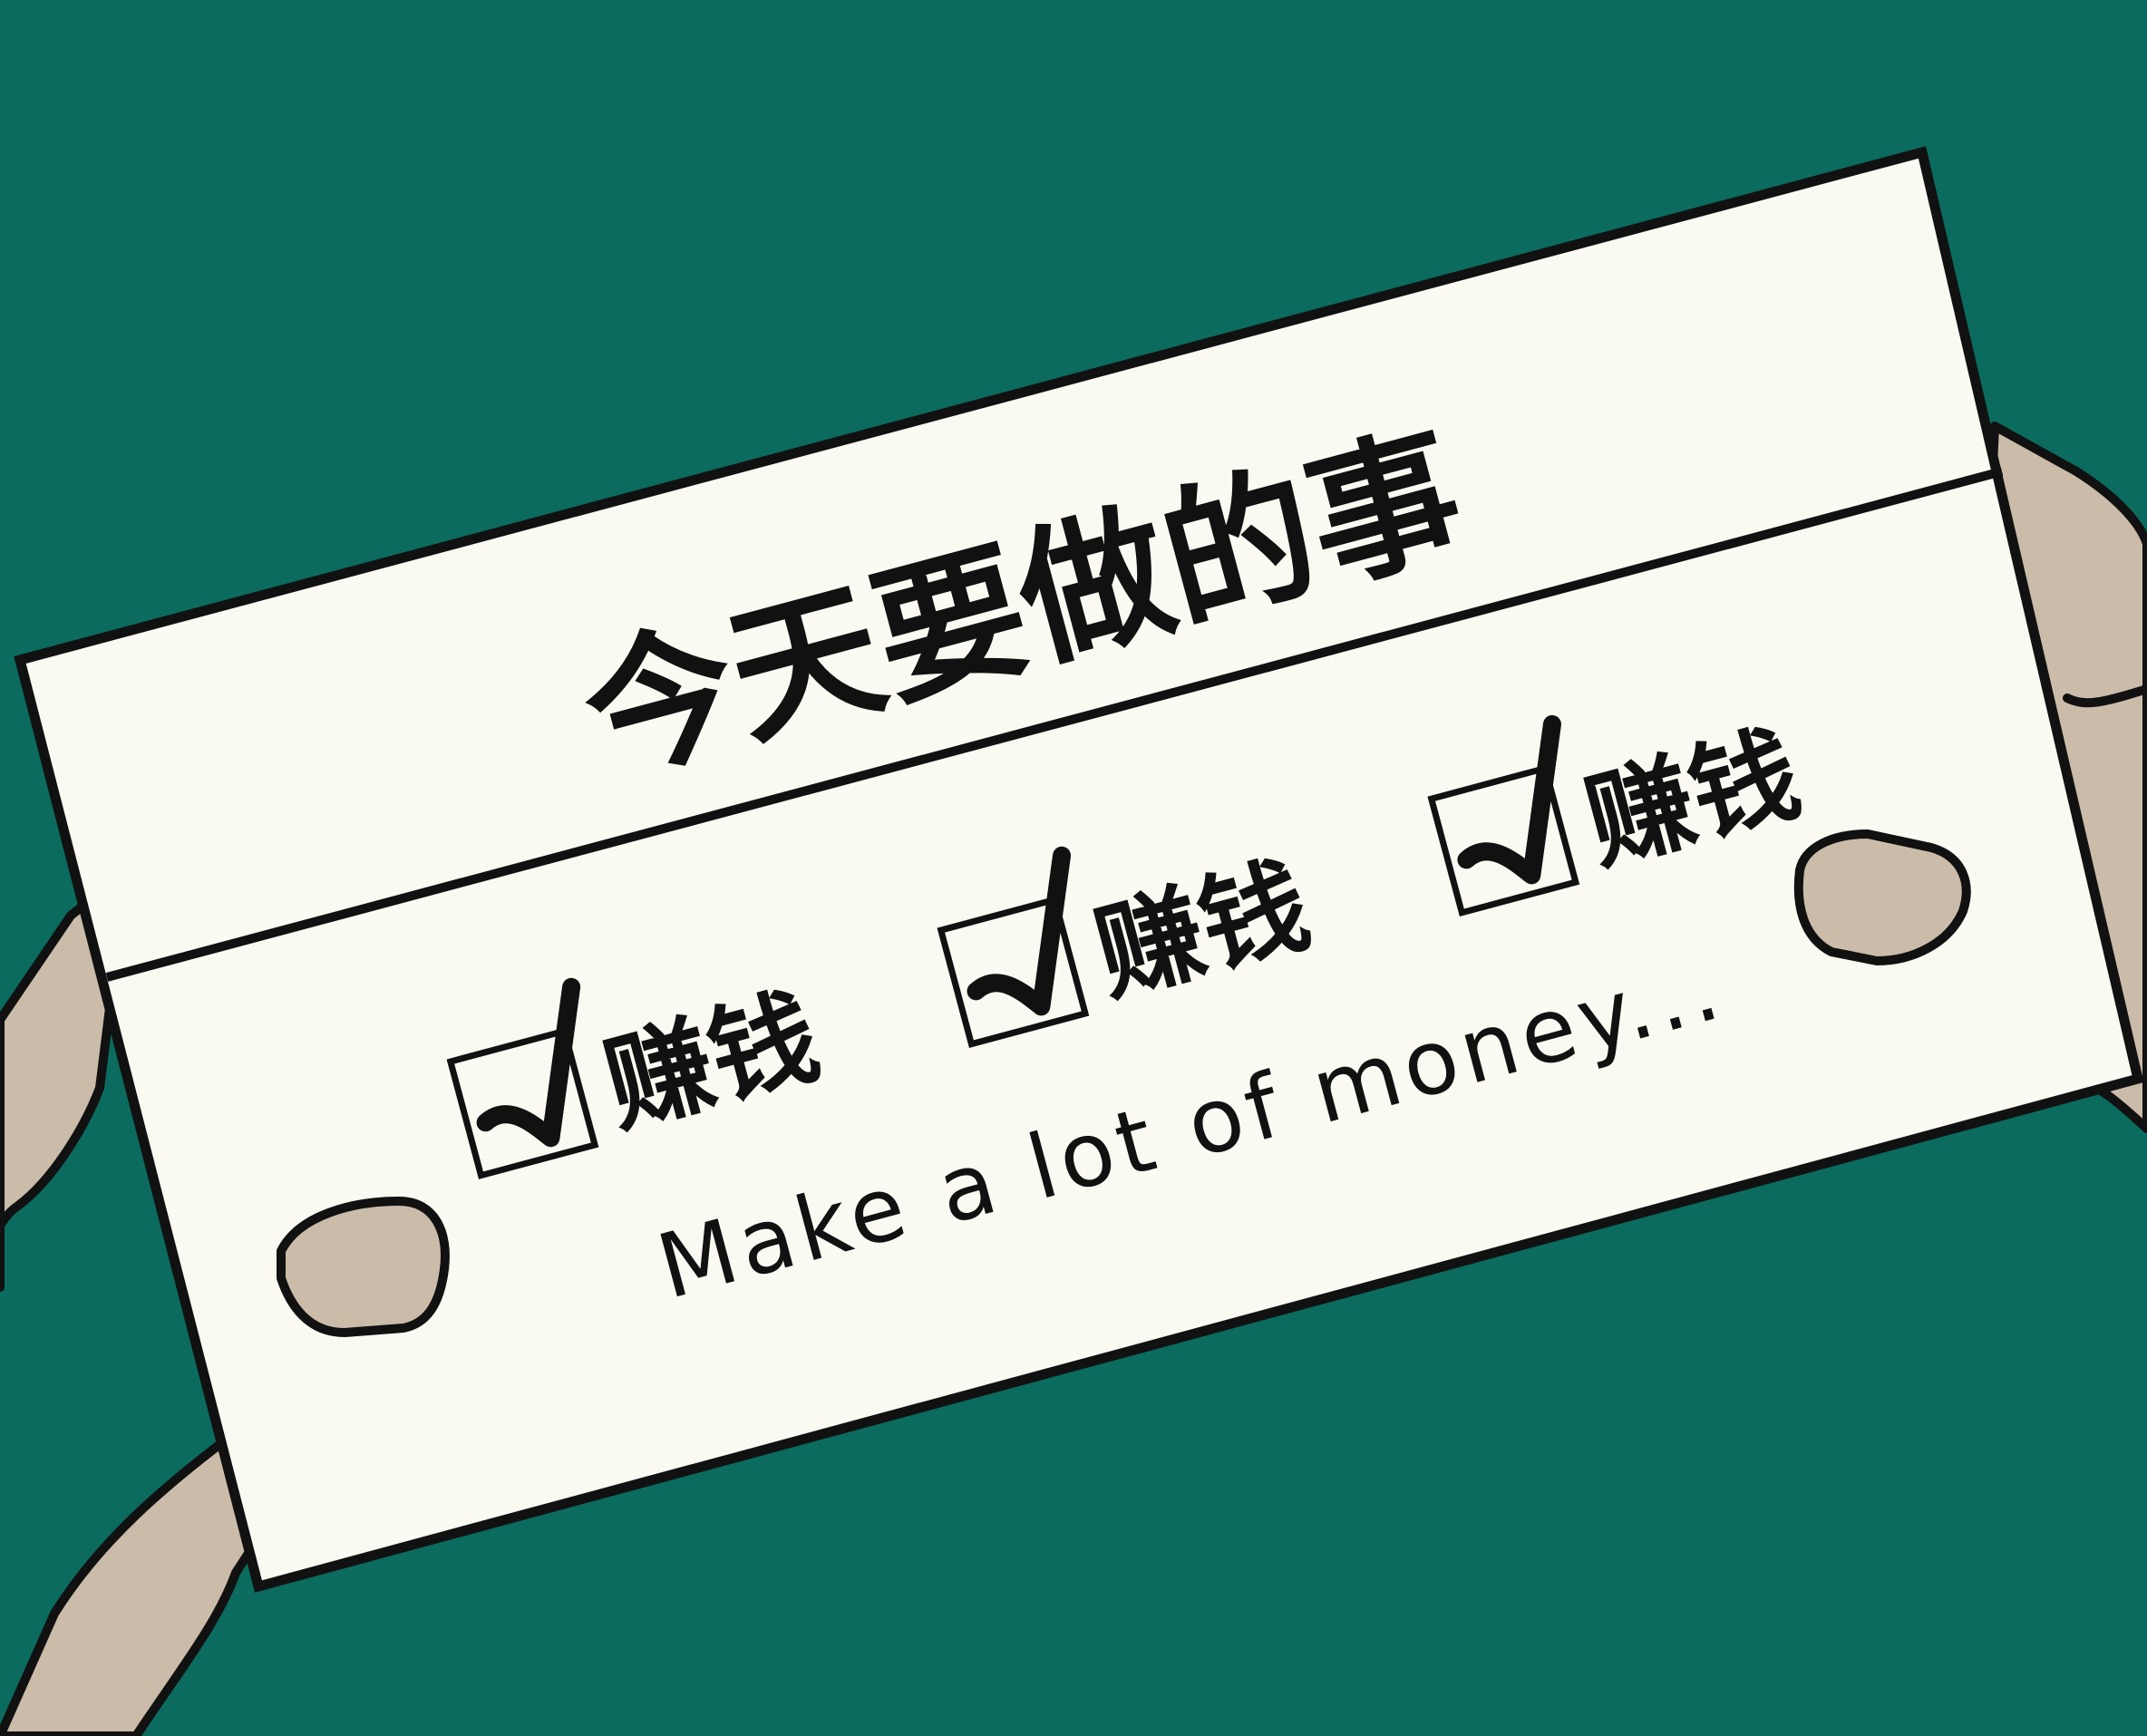  What do you see at coordinates (1882, 897) in the screenshot?
I see `right-thumb` at bounding box center [1882, 897].